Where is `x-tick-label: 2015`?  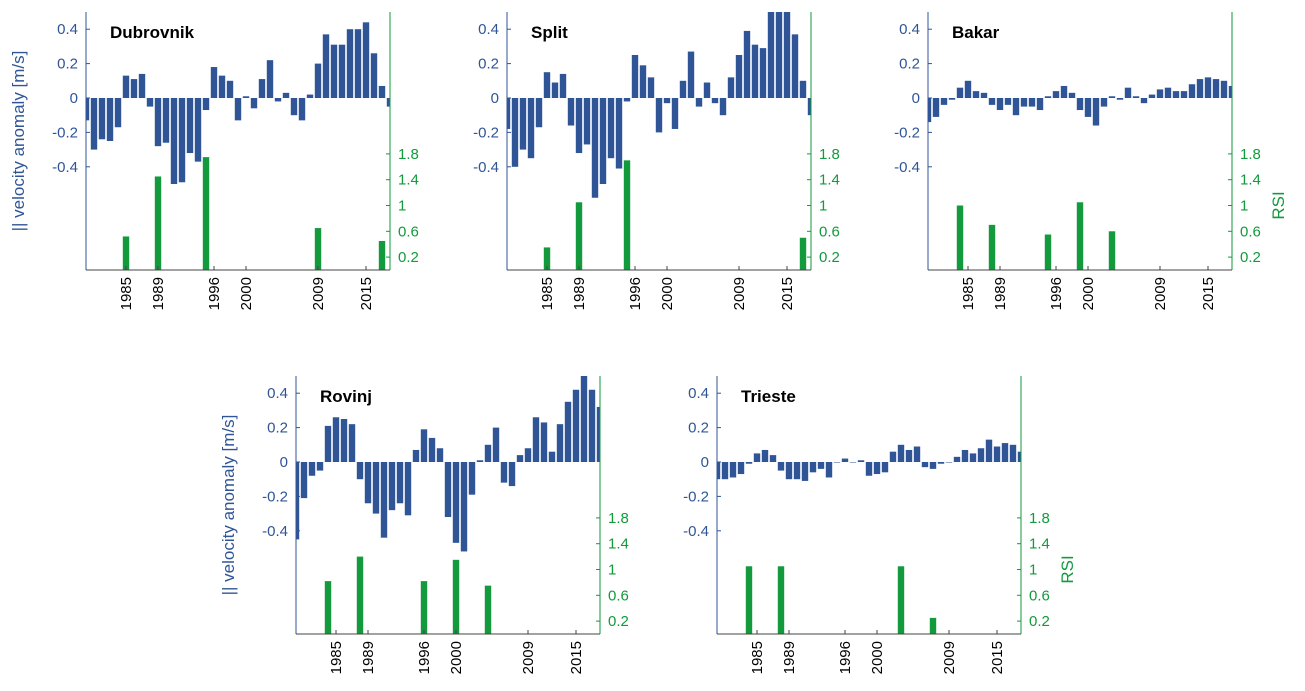
x-tick-label: 2015 is located at coordinates (787, 293).